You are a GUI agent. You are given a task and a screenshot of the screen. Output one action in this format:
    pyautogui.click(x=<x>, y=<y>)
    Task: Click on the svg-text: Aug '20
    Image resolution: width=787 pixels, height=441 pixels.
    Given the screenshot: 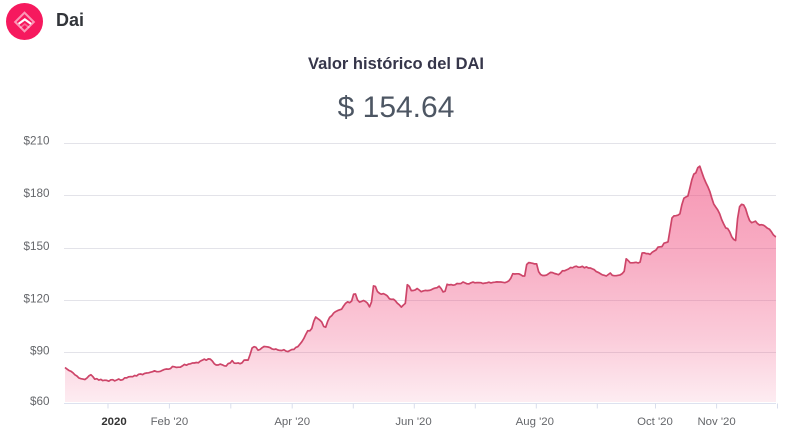 What is the action you would take?
    pyautogui.click(x=535, y=422)
    